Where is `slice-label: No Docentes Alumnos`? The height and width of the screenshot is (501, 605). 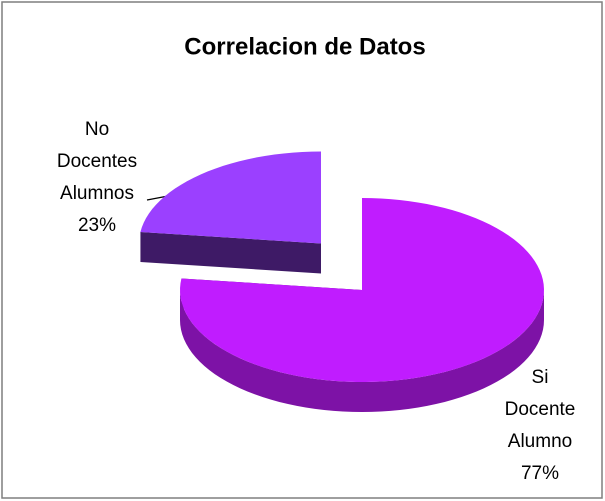
slice-label: No Docentes Alumnos is located at coordinates (97, 161).